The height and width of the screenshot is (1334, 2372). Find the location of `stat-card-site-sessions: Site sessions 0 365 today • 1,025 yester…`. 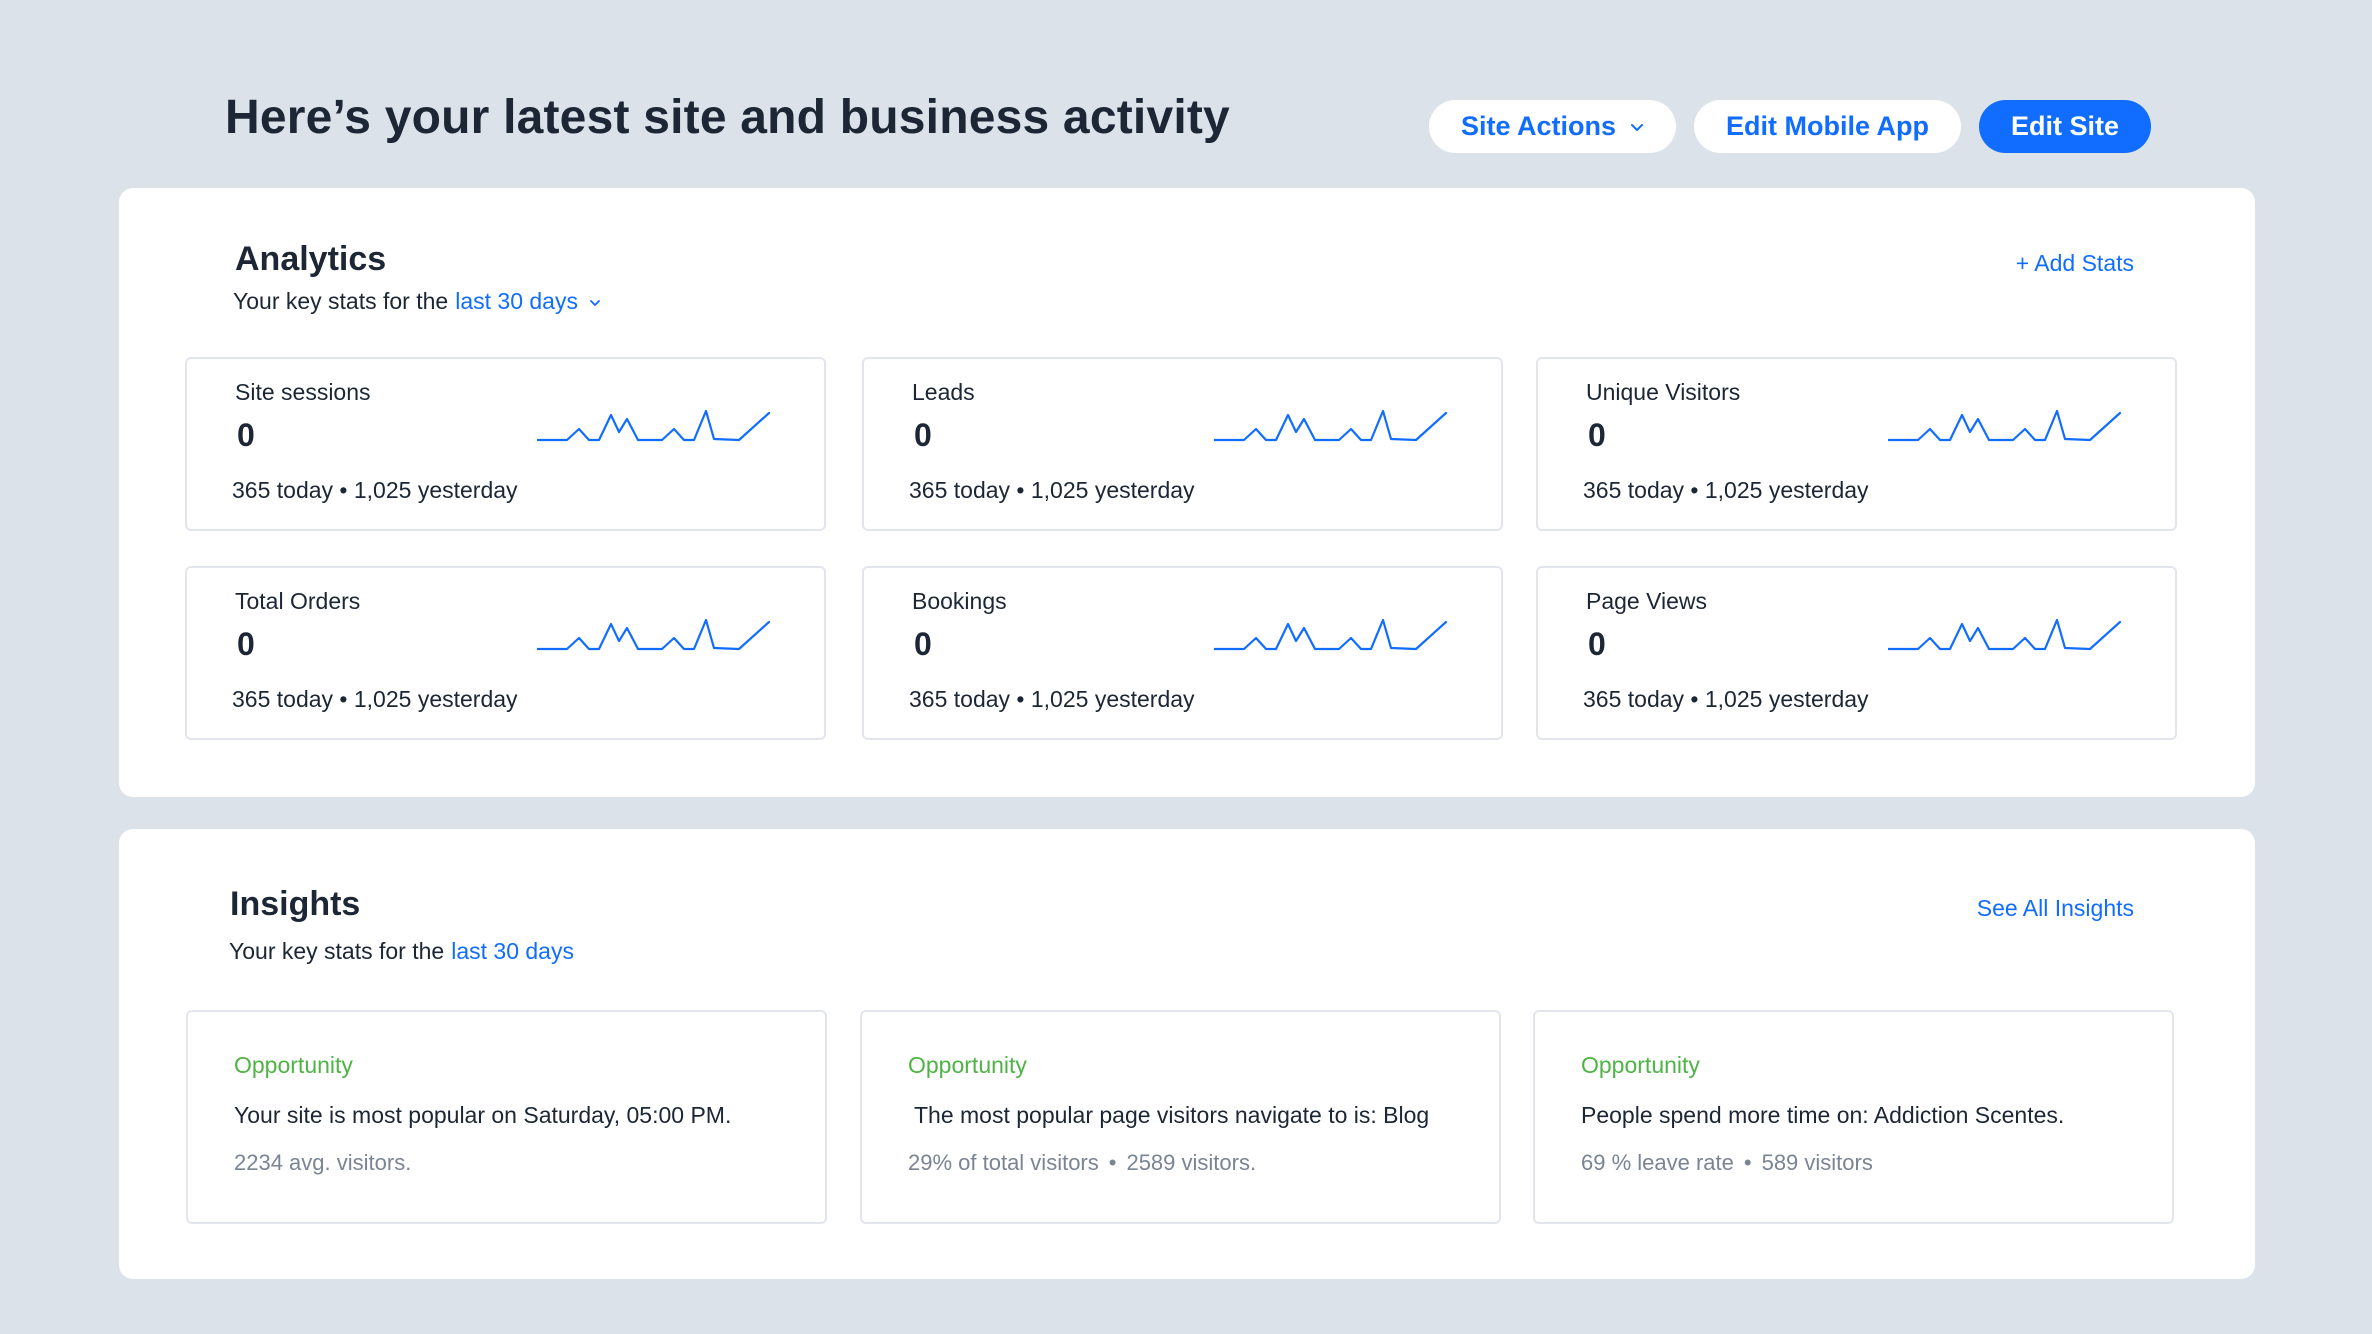

stat-card-site-sessions: Site sessions 0 365 today • 1,025 yester… is located at coordinates (505, 444).